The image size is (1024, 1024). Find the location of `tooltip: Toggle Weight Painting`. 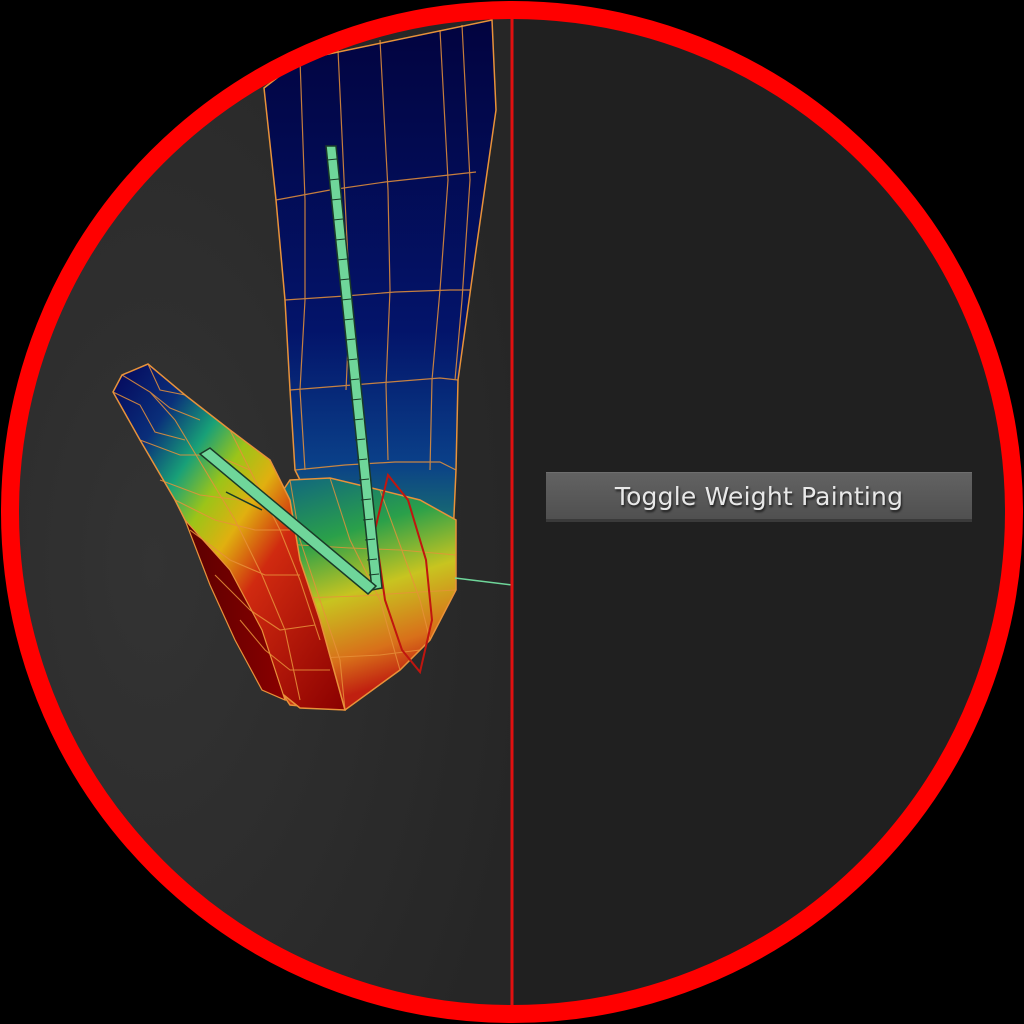

tooltip: Toggle Weight Painting is located at coordinates (759, 497).